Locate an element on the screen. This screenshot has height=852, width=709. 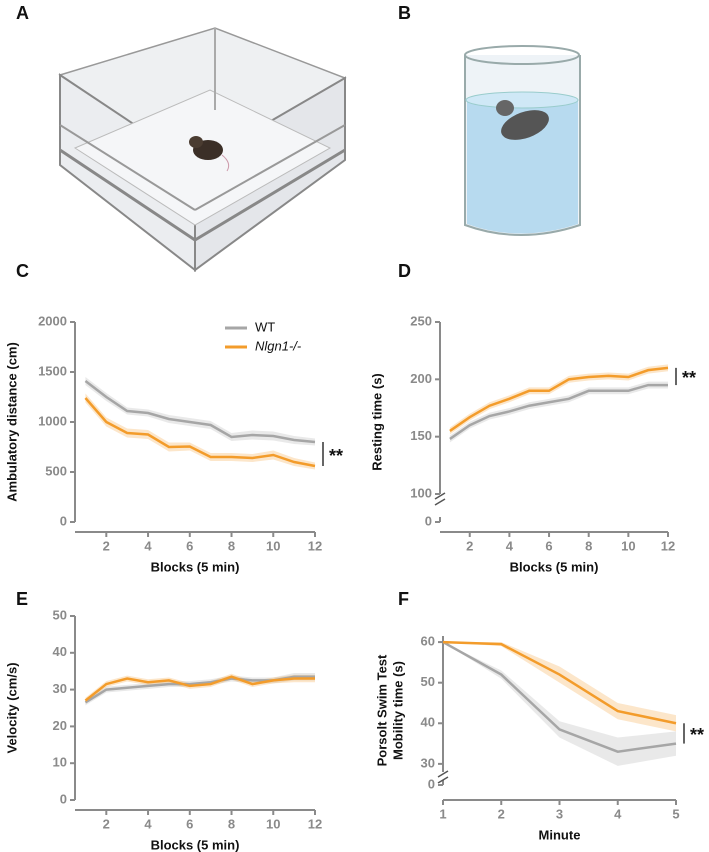
panel-label: E is located at coordinates (22, 599).